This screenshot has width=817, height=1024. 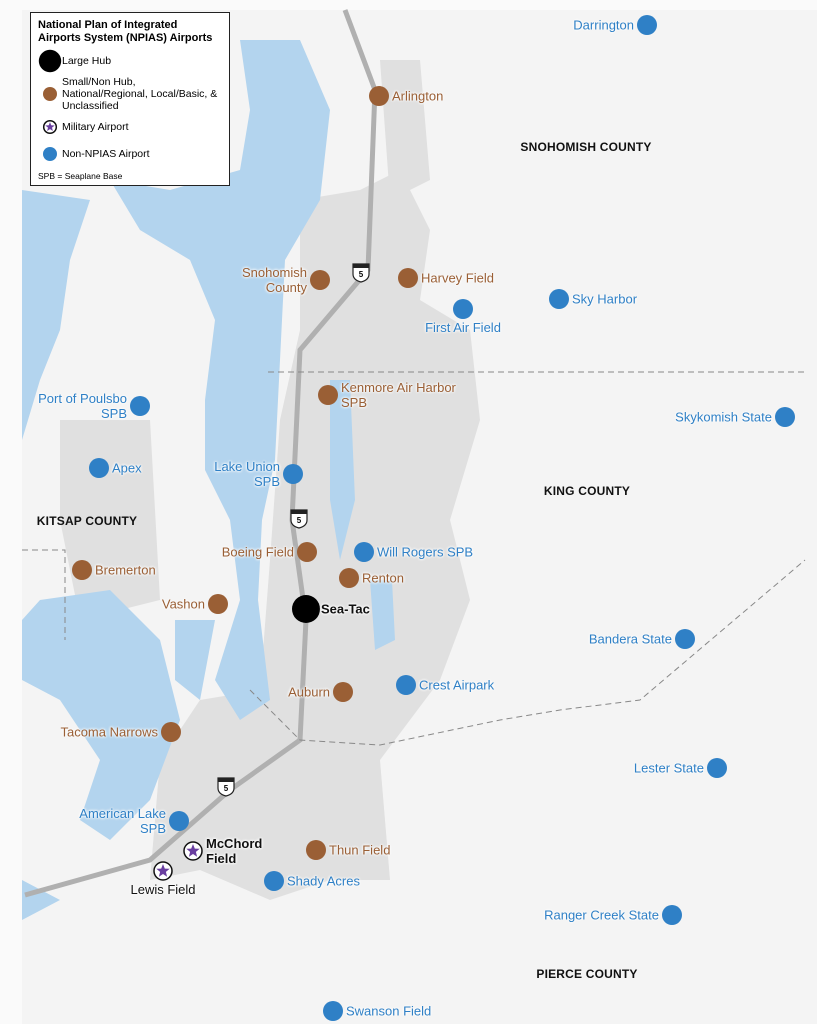 I want to click on county-label: SNOHOMISH COUNTY, so click(x=586, y=147).